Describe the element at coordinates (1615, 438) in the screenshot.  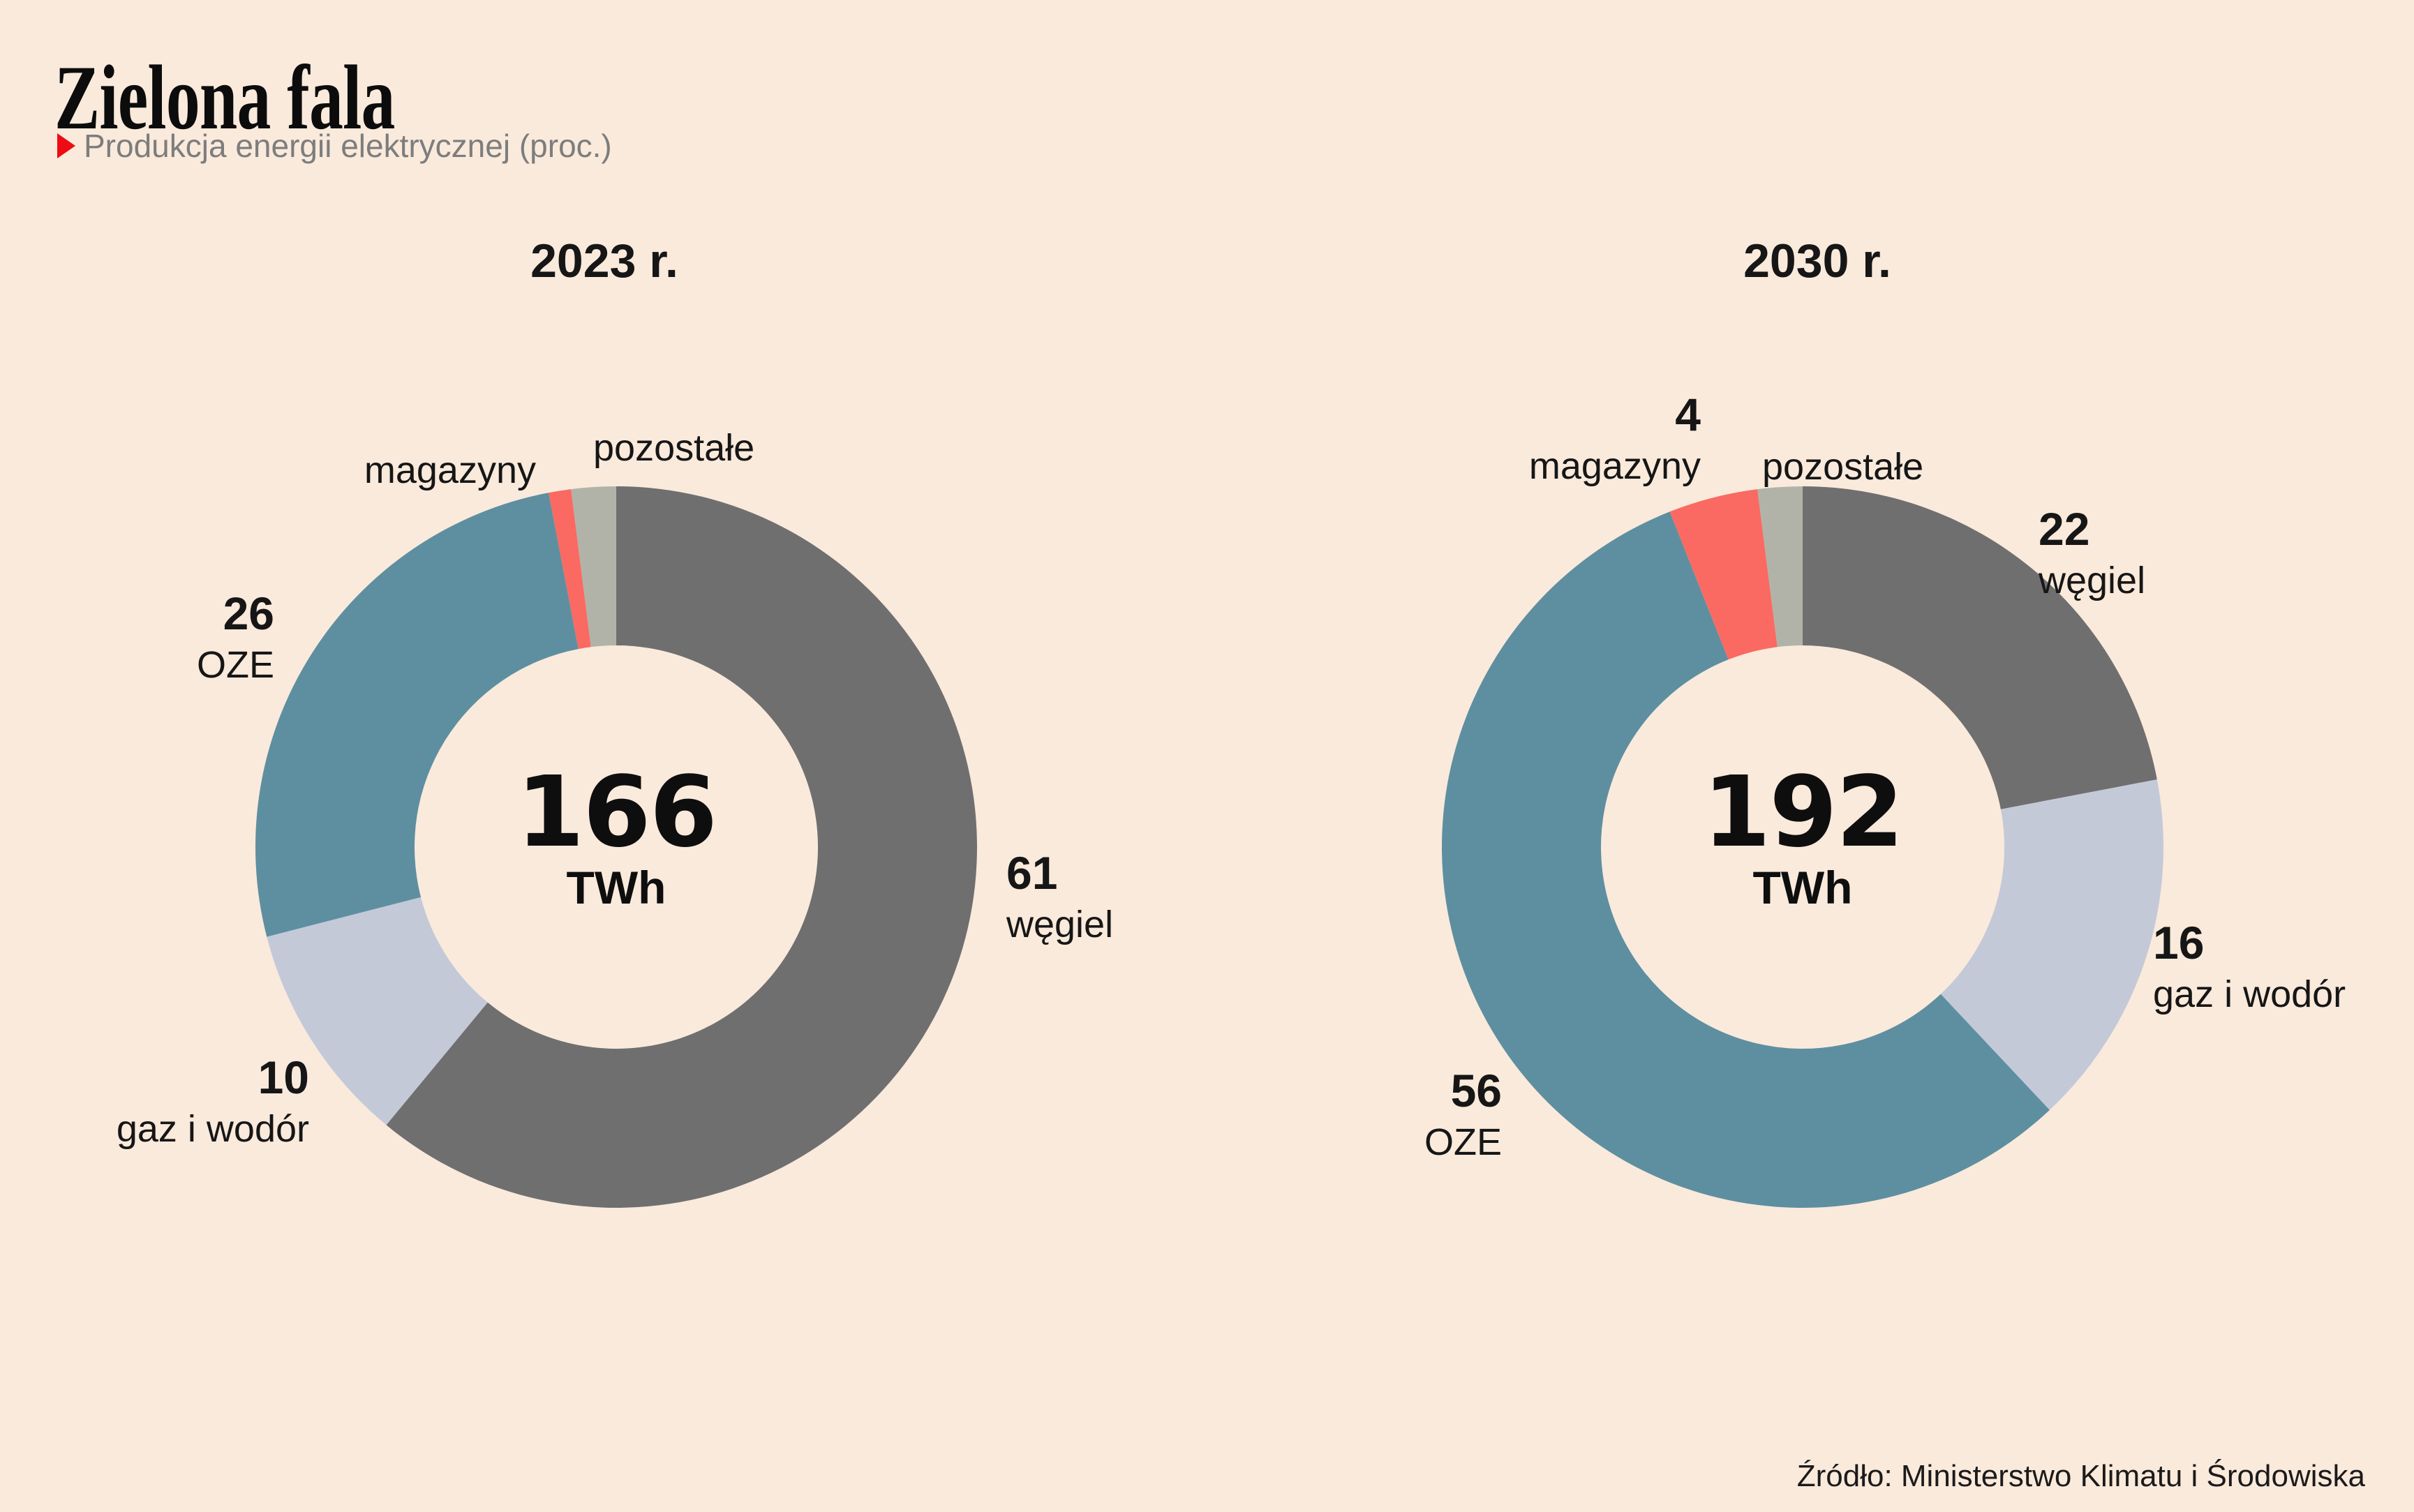
I see `slice-label-magazyny-2030: 4 magazyny` at that location.